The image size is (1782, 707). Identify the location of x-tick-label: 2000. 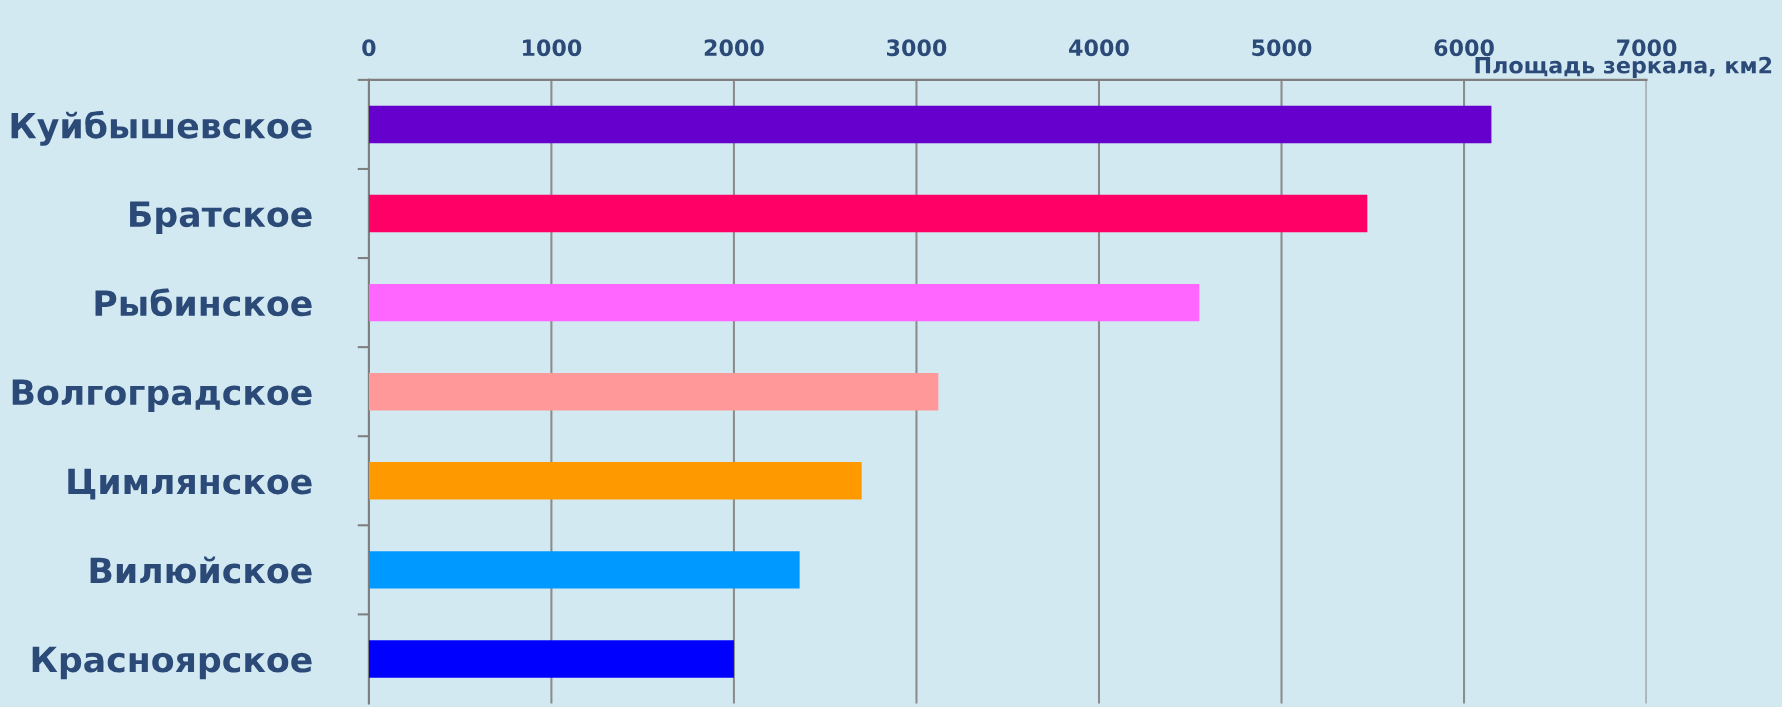
(734, 48).